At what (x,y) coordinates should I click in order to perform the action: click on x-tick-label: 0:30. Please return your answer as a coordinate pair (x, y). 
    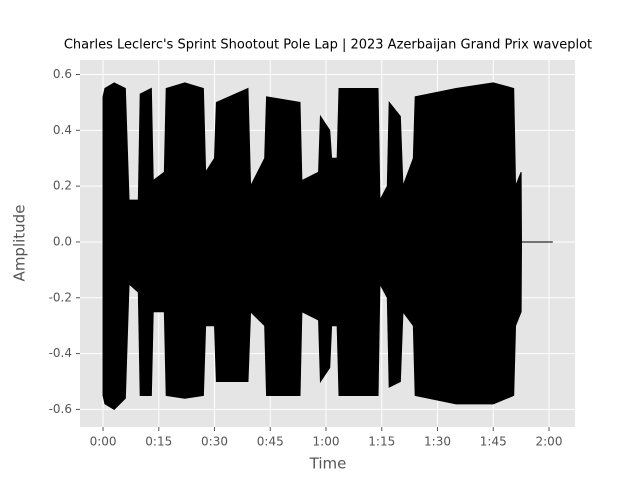
    Looking at the image, I should click on (214, 442).